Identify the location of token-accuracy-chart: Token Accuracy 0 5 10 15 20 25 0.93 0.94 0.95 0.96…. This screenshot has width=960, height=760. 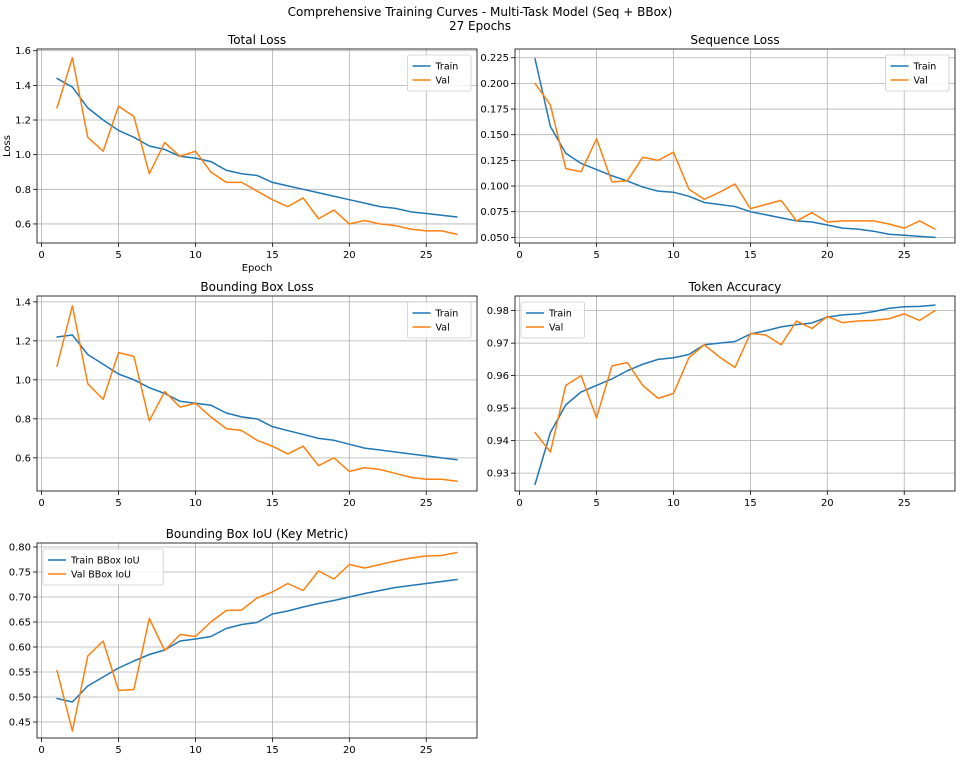
(721, 394).